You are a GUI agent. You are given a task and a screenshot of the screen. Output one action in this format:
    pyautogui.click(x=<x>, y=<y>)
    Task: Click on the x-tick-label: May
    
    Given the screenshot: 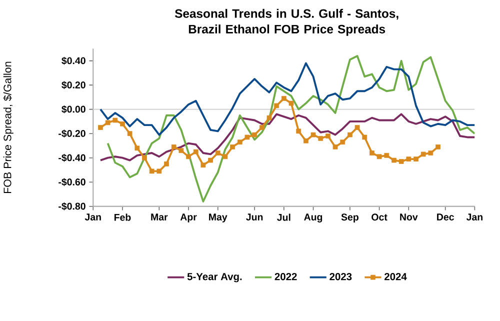 What is the action you would take?
    pyautogui.click(x=218, y=218)
    